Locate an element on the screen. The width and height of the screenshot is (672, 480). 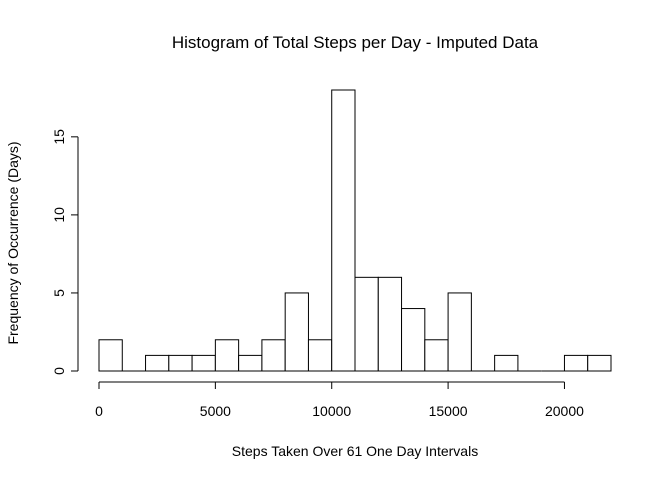
x-tick-label: 5000 is located at coordinates (215, 411).